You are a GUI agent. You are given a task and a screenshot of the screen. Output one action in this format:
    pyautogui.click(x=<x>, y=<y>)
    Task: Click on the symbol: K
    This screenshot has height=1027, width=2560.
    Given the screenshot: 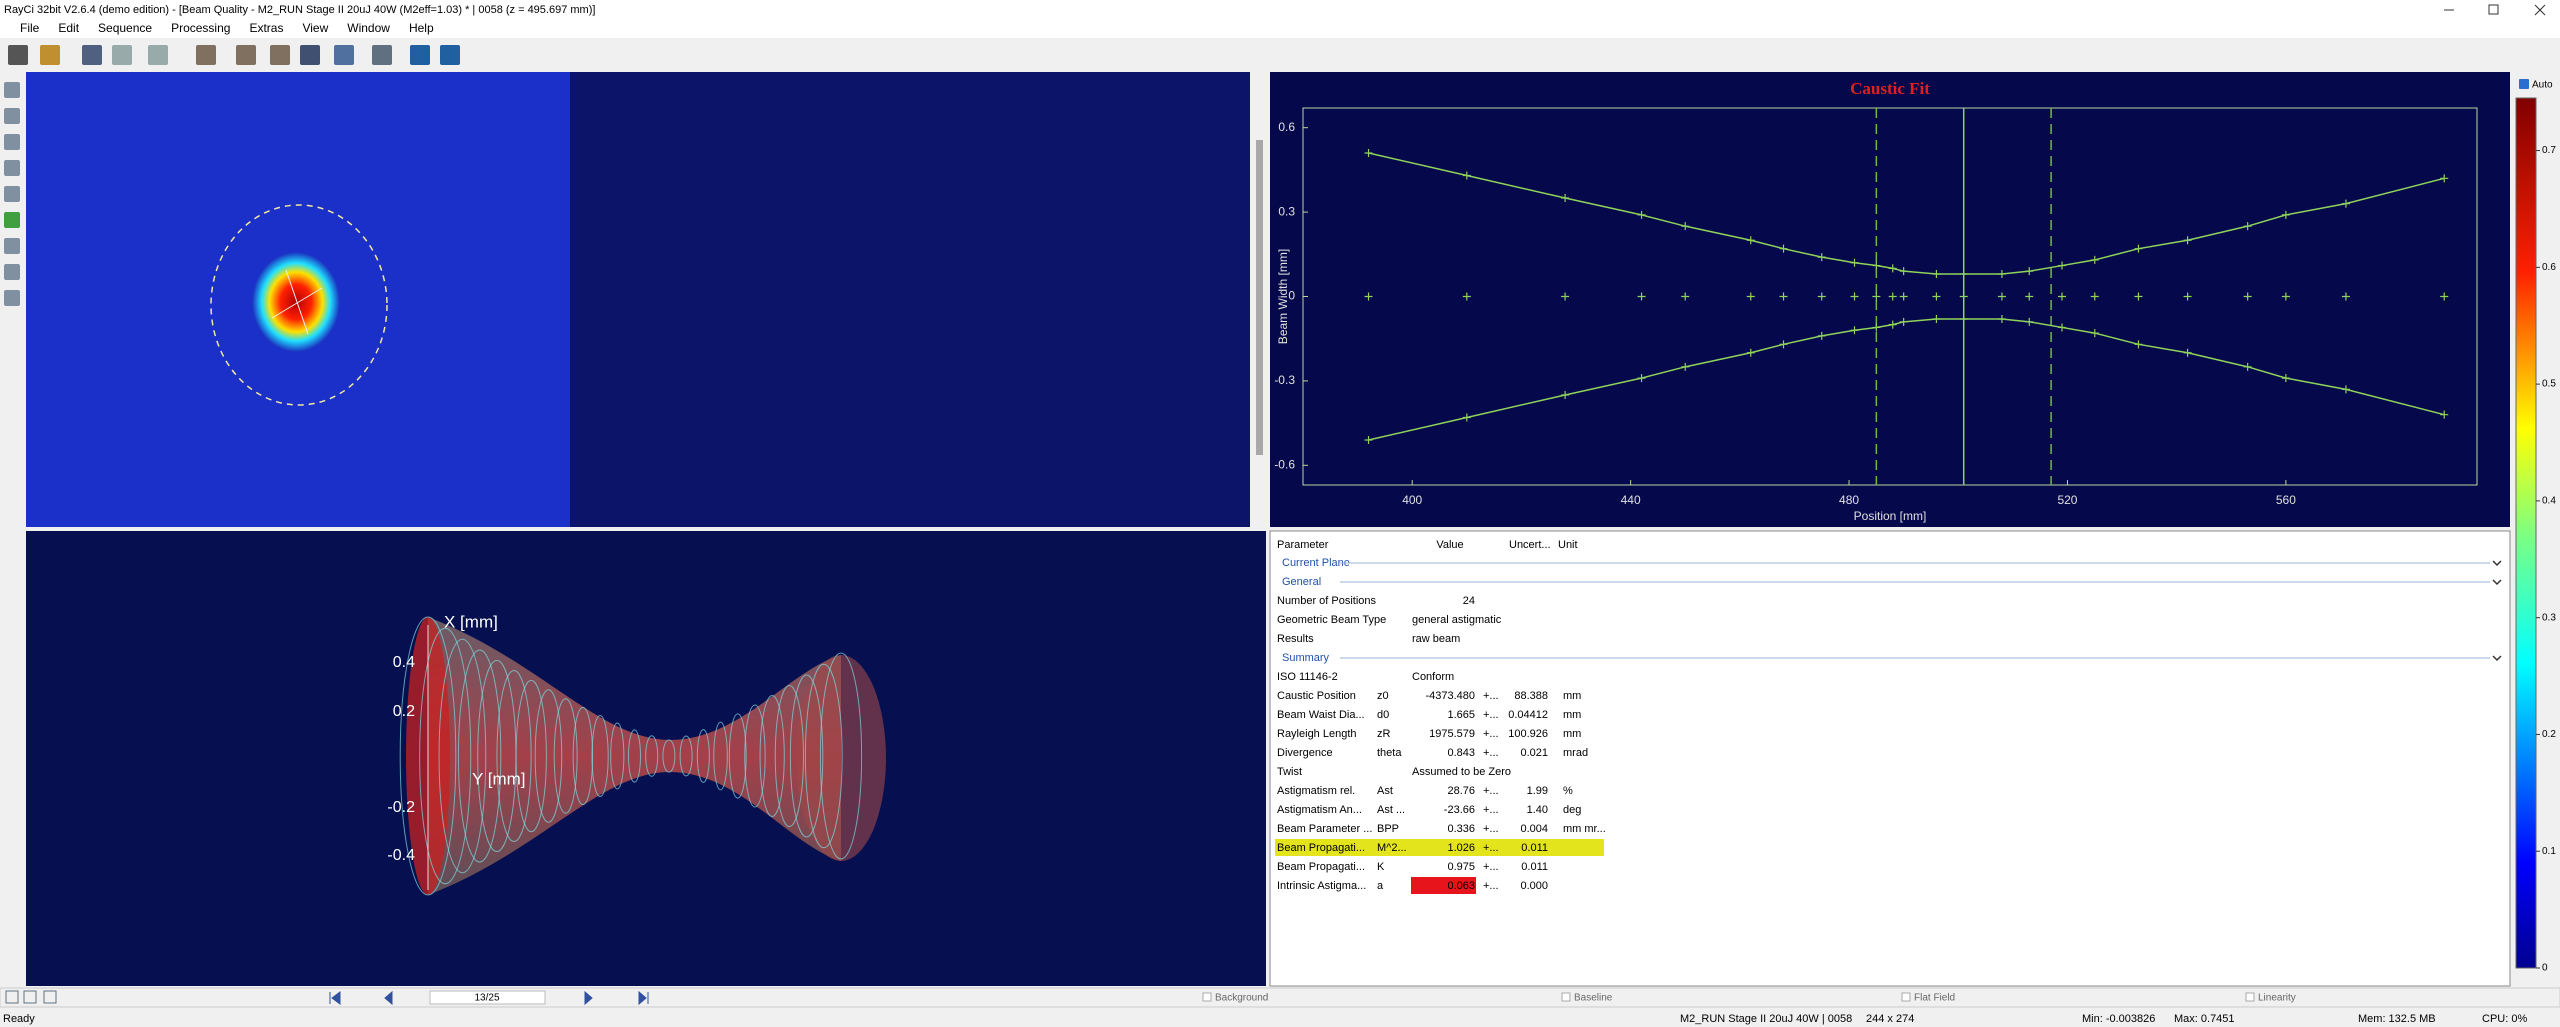 What is the action you would take?
    pyautogui.click(x=1381, y=867)
    